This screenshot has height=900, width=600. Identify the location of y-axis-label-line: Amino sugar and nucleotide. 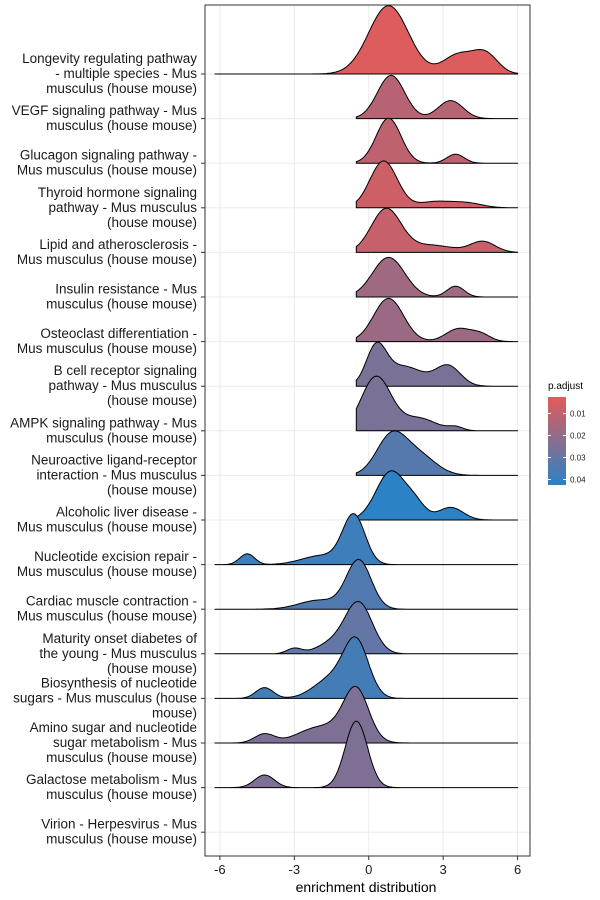
(113, 727).